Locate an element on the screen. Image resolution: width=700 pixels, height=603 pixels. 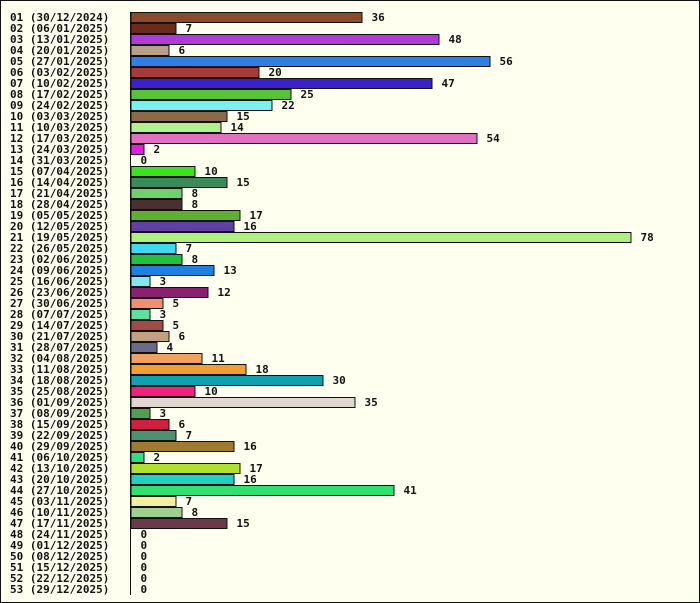
category-label: 28 (07/07/2025) is located at coordinates (59, 314).